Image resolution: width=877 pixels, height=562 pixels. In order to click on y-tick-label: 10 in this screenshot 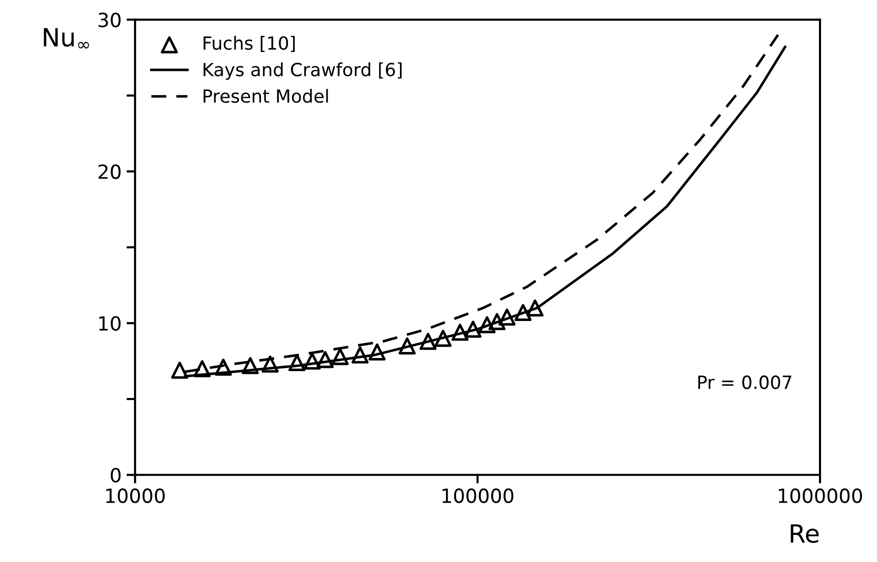, I will do `click(110, 323)`.